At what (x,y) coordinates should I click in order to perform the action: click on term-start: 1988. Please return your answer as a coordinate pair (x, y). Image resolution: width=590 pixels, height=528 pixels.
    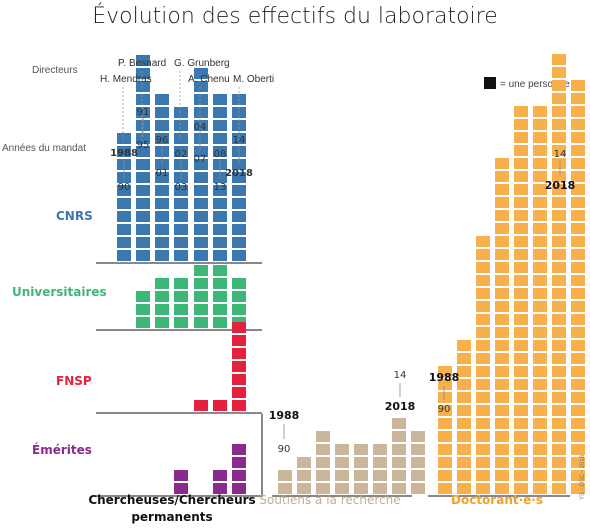
    Looking at the image, I should click on (124, 153).